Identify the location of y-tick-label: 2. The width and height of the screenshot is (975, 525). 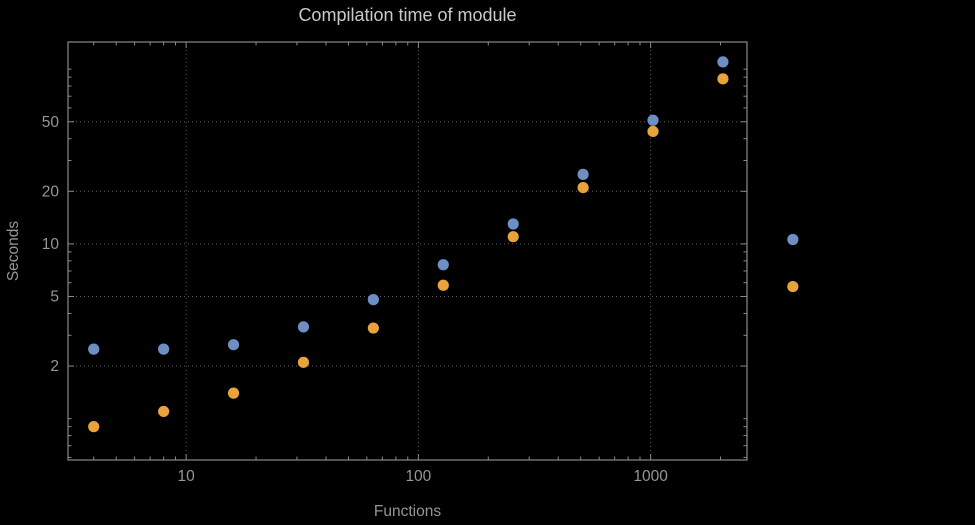
(54, 366).